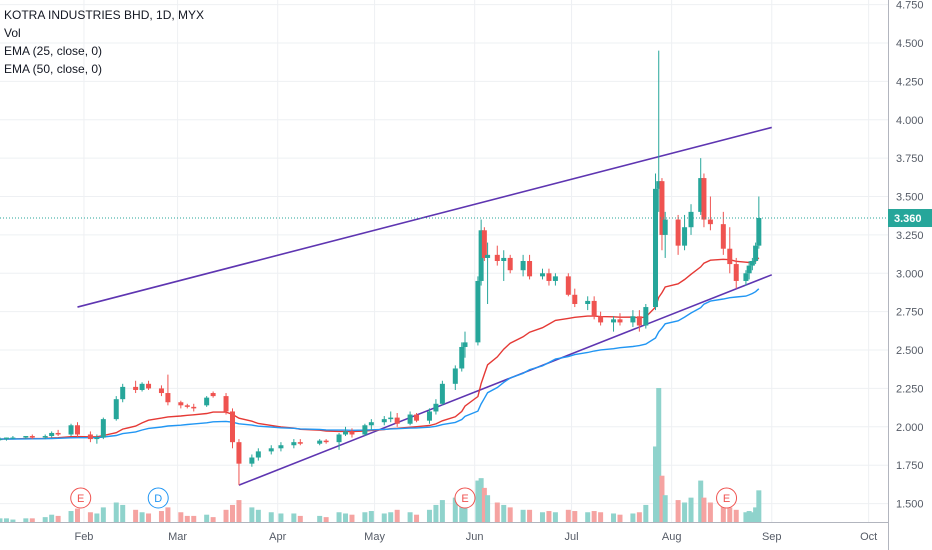 Image resolution: width=932 pixels, height=550 pixels. What do you see at coordinates (158, 499) in the screenshot?
I see `event-marker-label: D` at bounding box center [158, 499].